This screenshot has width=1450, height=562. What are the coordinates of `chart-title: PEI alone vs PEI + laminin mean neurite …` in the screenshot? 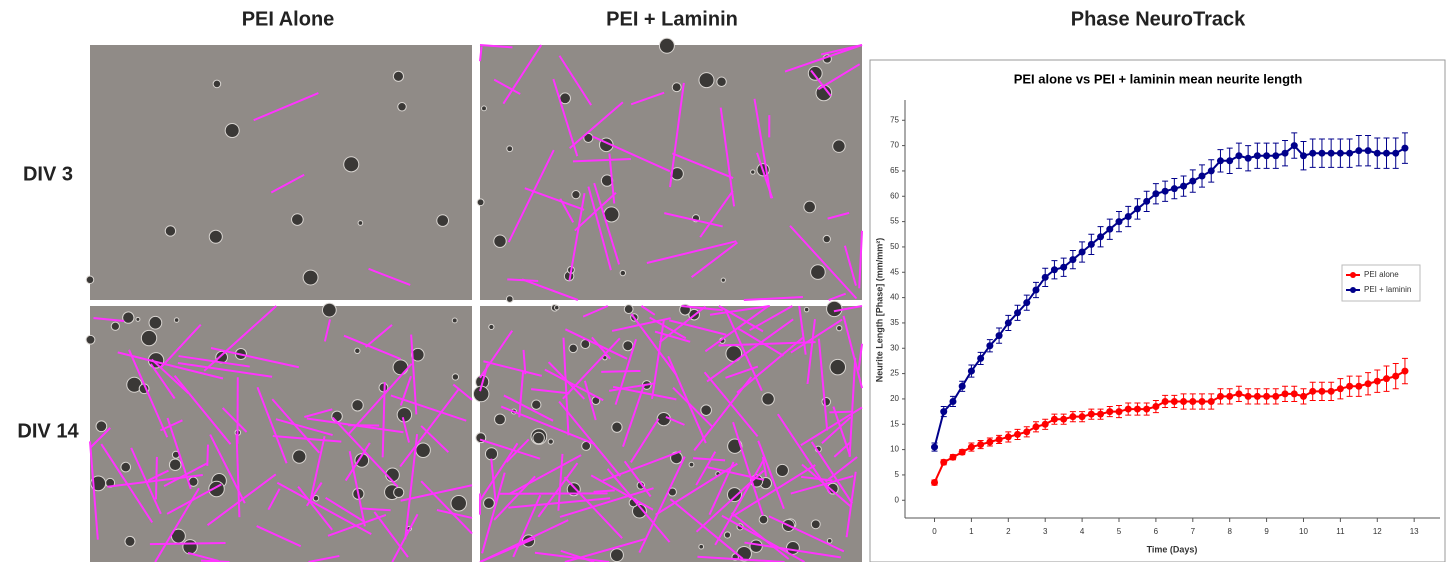 It's located at (1158, 78).